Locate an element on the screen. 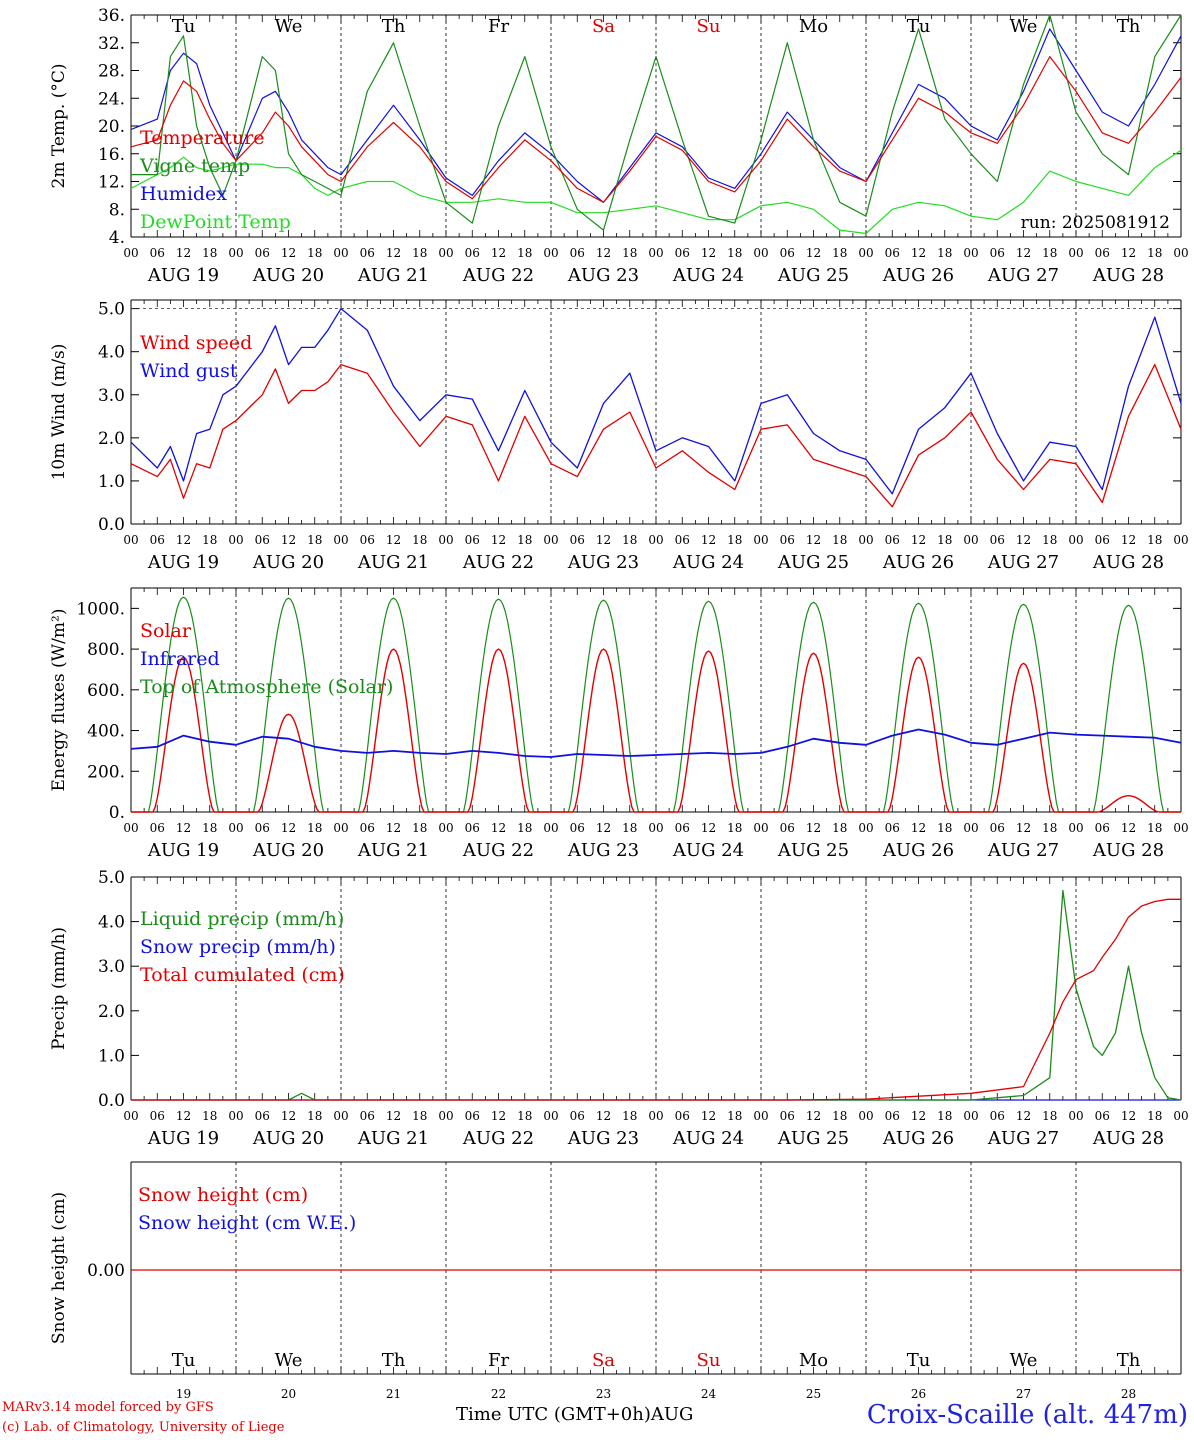  model-credit: MARv3.14 model forced by GFS is located at coordinates (108, 1407).